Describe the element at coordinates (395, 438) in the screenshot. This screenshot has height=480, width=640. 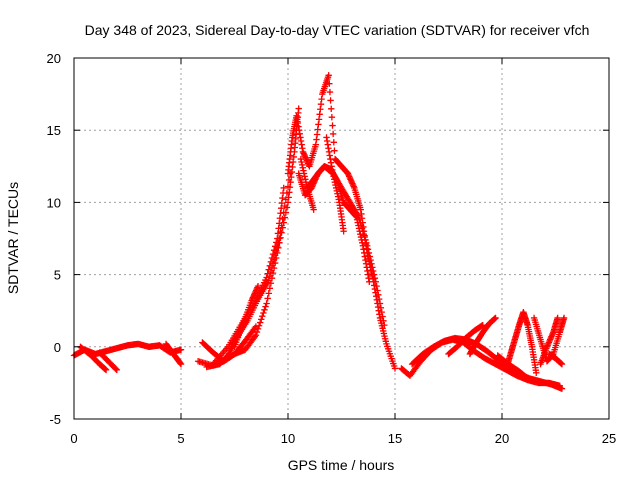
I see `x-tick-label: 15` at that location.